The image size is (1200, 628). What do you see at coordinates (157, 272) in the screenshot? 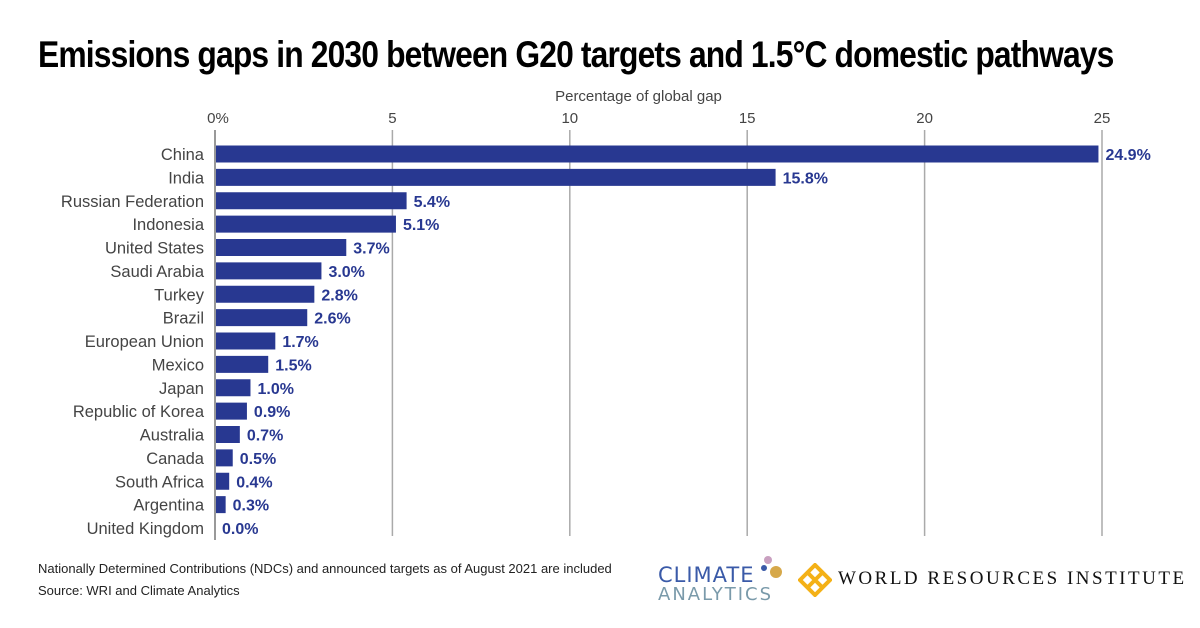
I see `category-label: Saudi Arabia` at bounding box center [157, 272].